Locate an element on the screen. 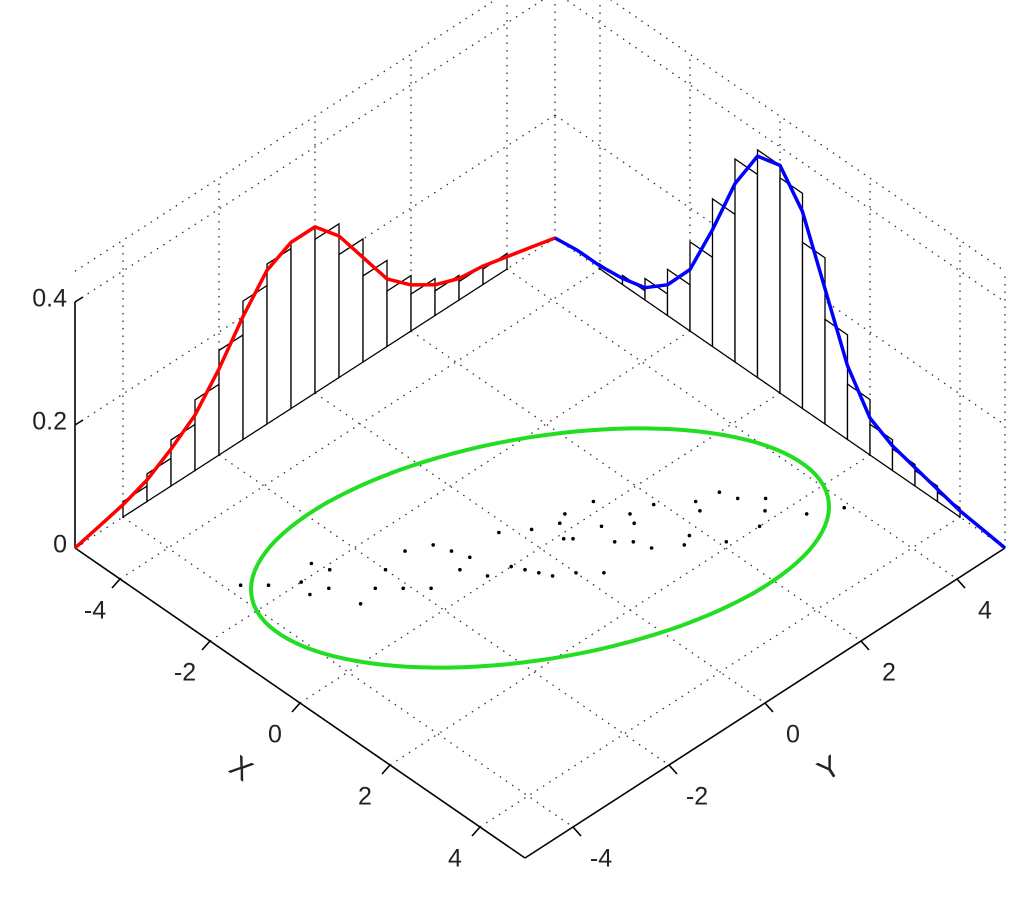 The width and height of the screenshot is (1019, 897). z-tick-label: 0 is located at coordinates (60, 545).